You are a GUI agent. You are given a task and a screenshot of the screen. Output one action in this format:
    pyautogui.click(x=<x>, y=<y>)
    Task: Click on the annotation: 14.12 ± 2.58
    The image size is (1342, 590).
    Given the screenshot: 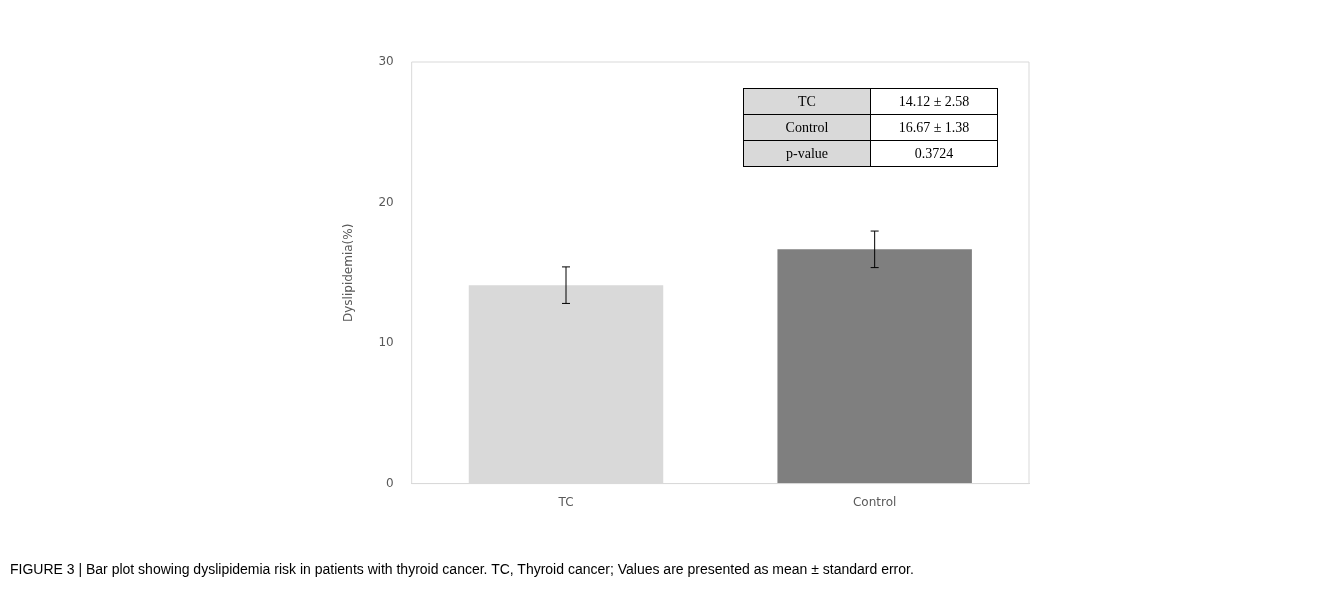 What is the action you would take?
    pyautogui.click(x=934, y=101)
    